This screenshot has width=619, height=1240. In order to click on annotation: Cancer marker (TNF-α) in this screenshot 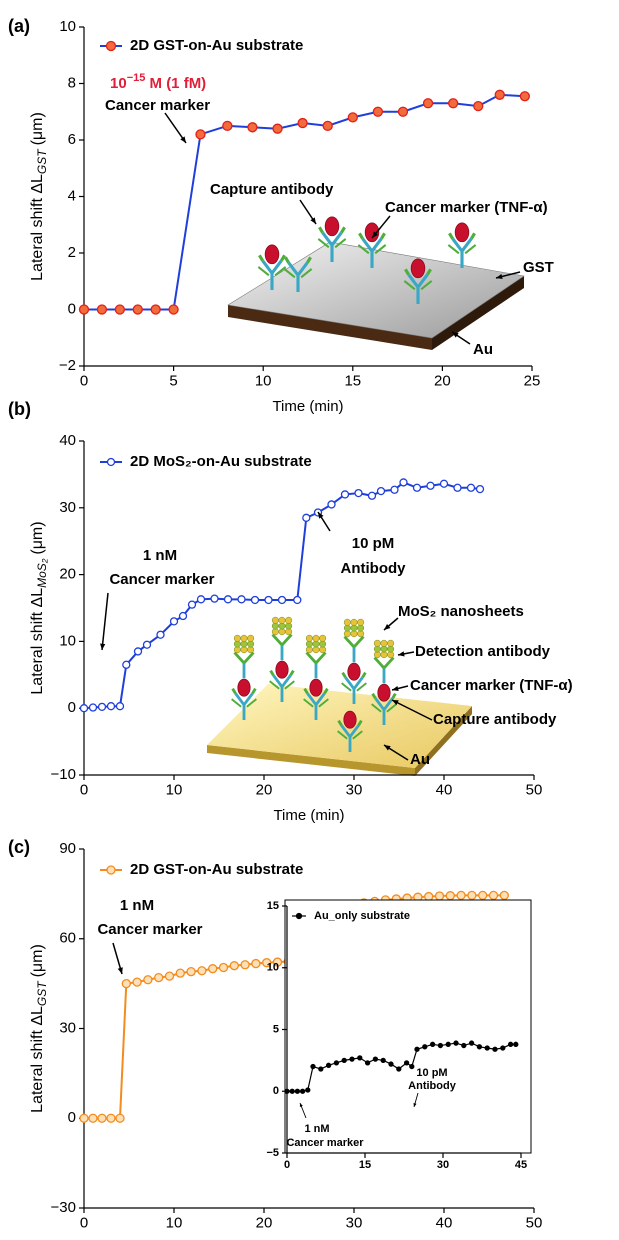, I will do `click(466, 207)`.